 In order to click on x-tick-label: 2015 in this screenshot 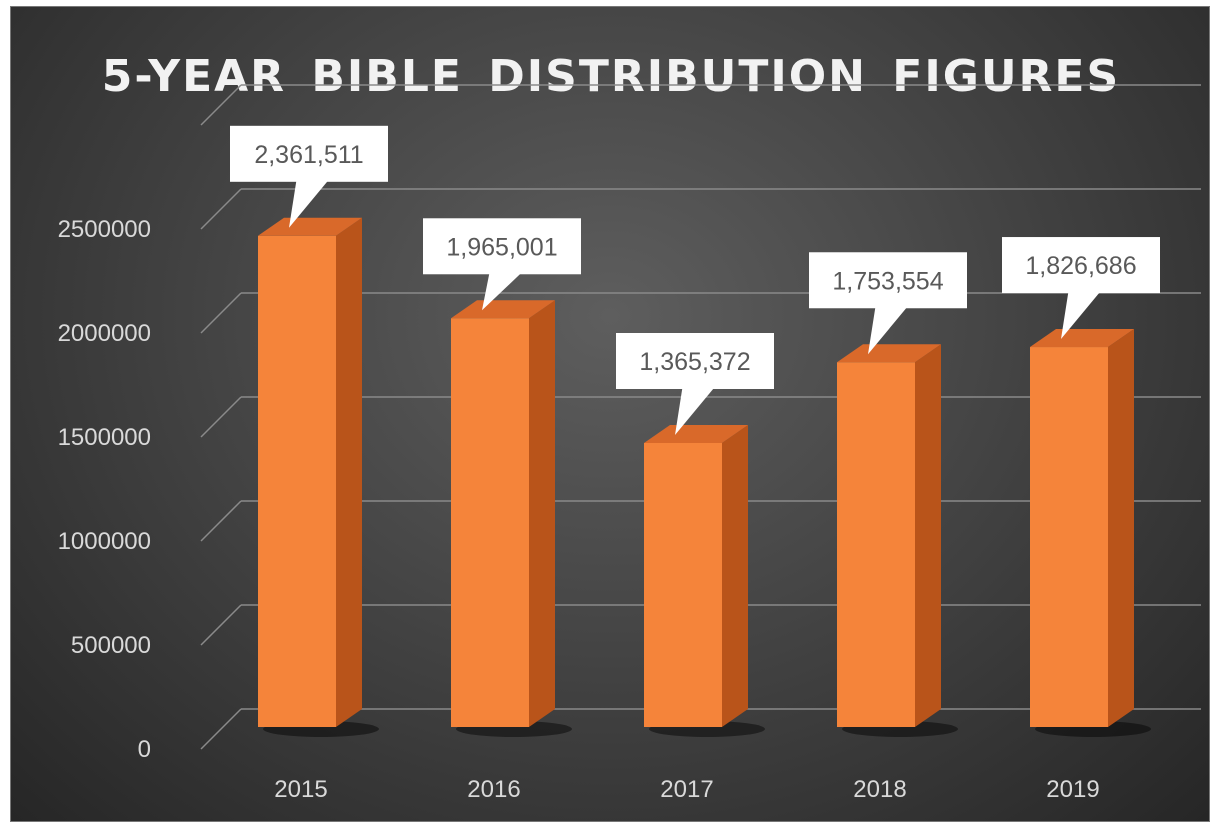, I will do `click(300, 789)`.